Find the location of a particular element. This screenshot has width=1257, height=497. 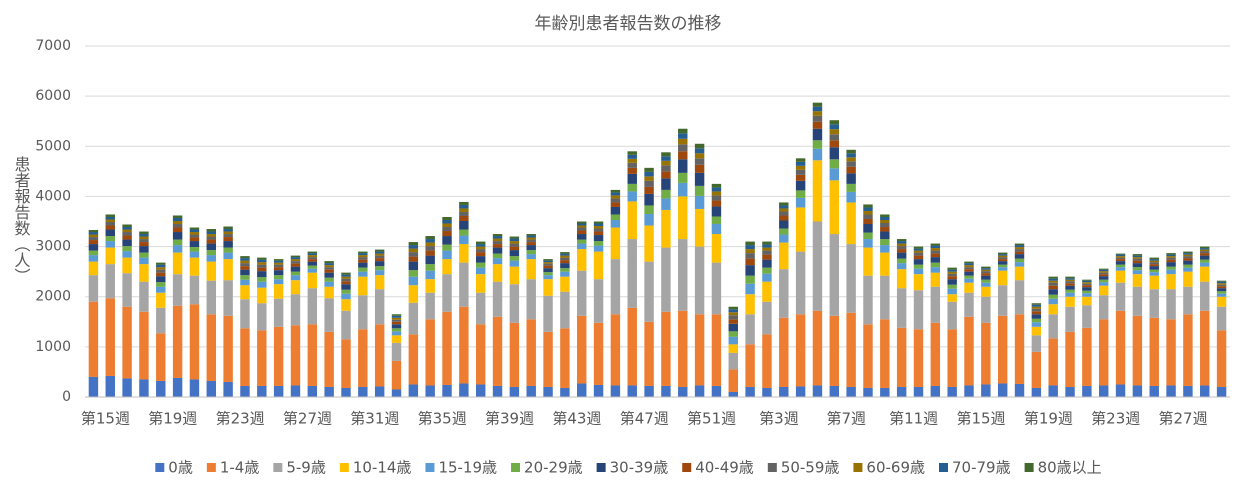

x-tick-label: 第11週 is located at coordinates (913, 419).